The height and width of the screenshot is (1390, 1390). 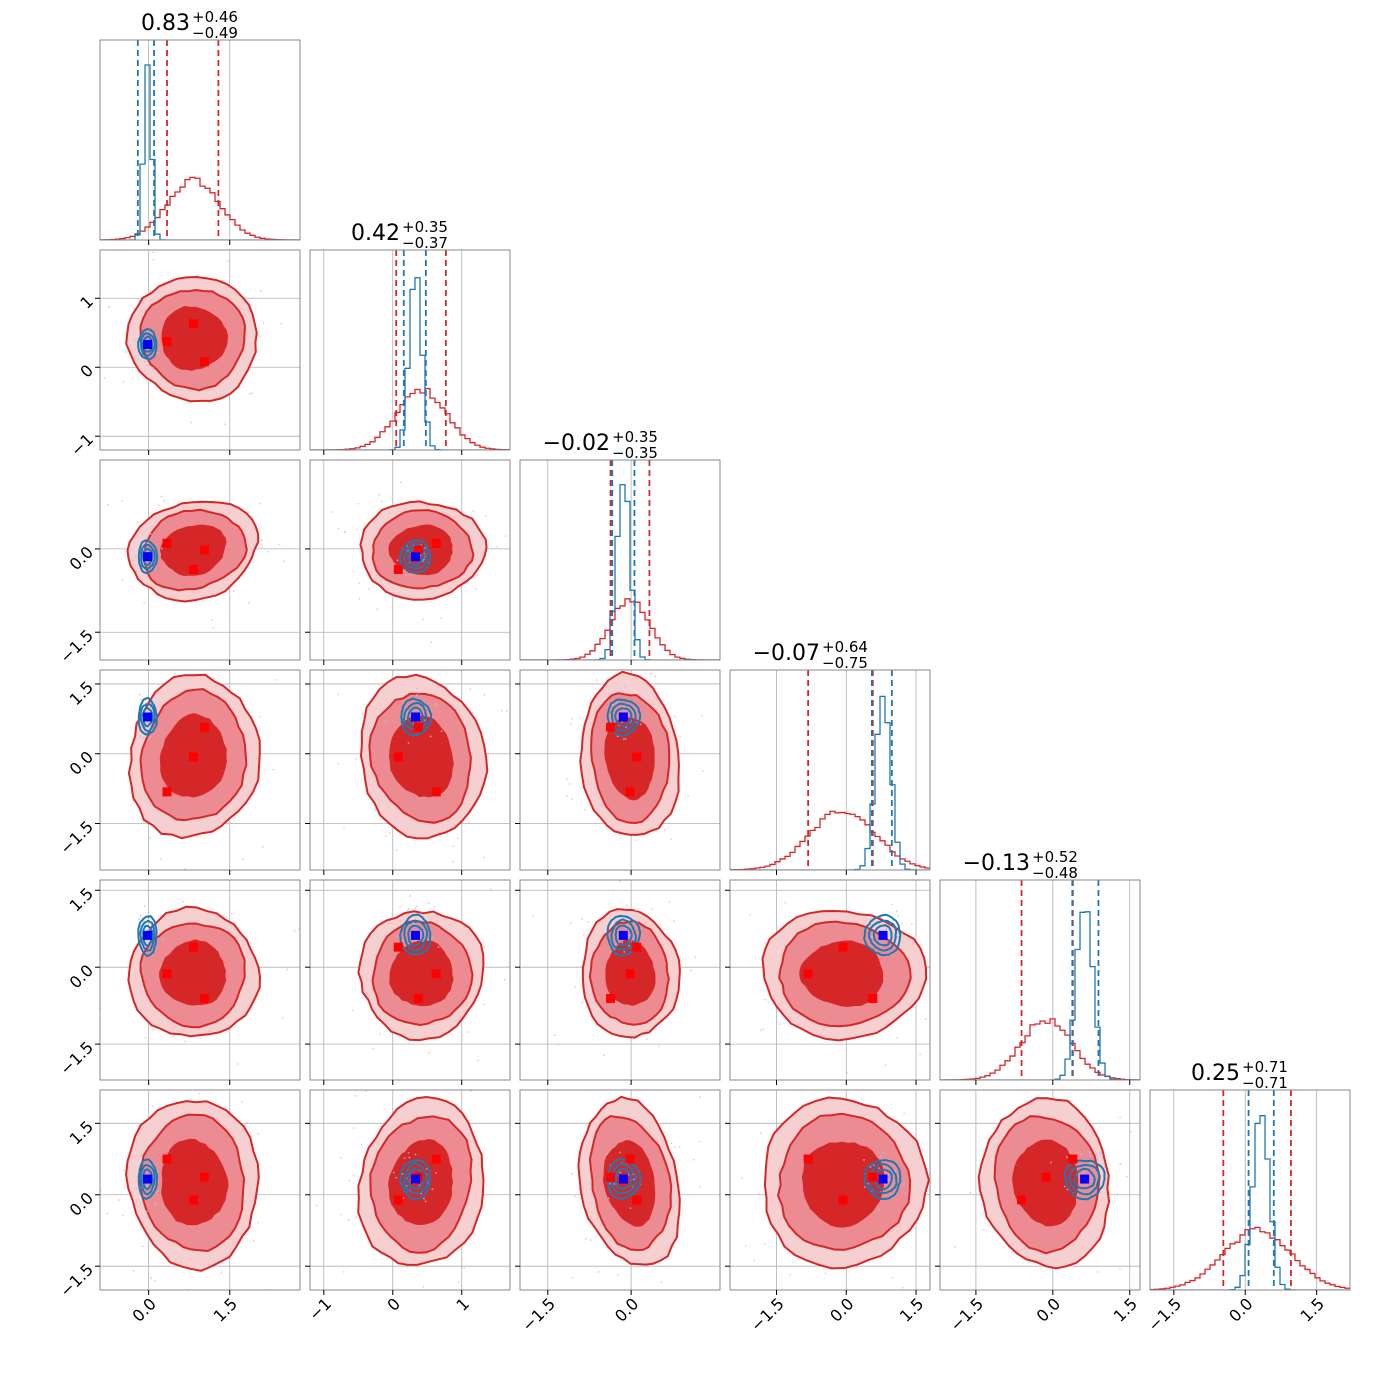 What do you see at coordinates (193, 550) in the screenshot?
I see `contour-a-inner` at bounding box center [193, 550].